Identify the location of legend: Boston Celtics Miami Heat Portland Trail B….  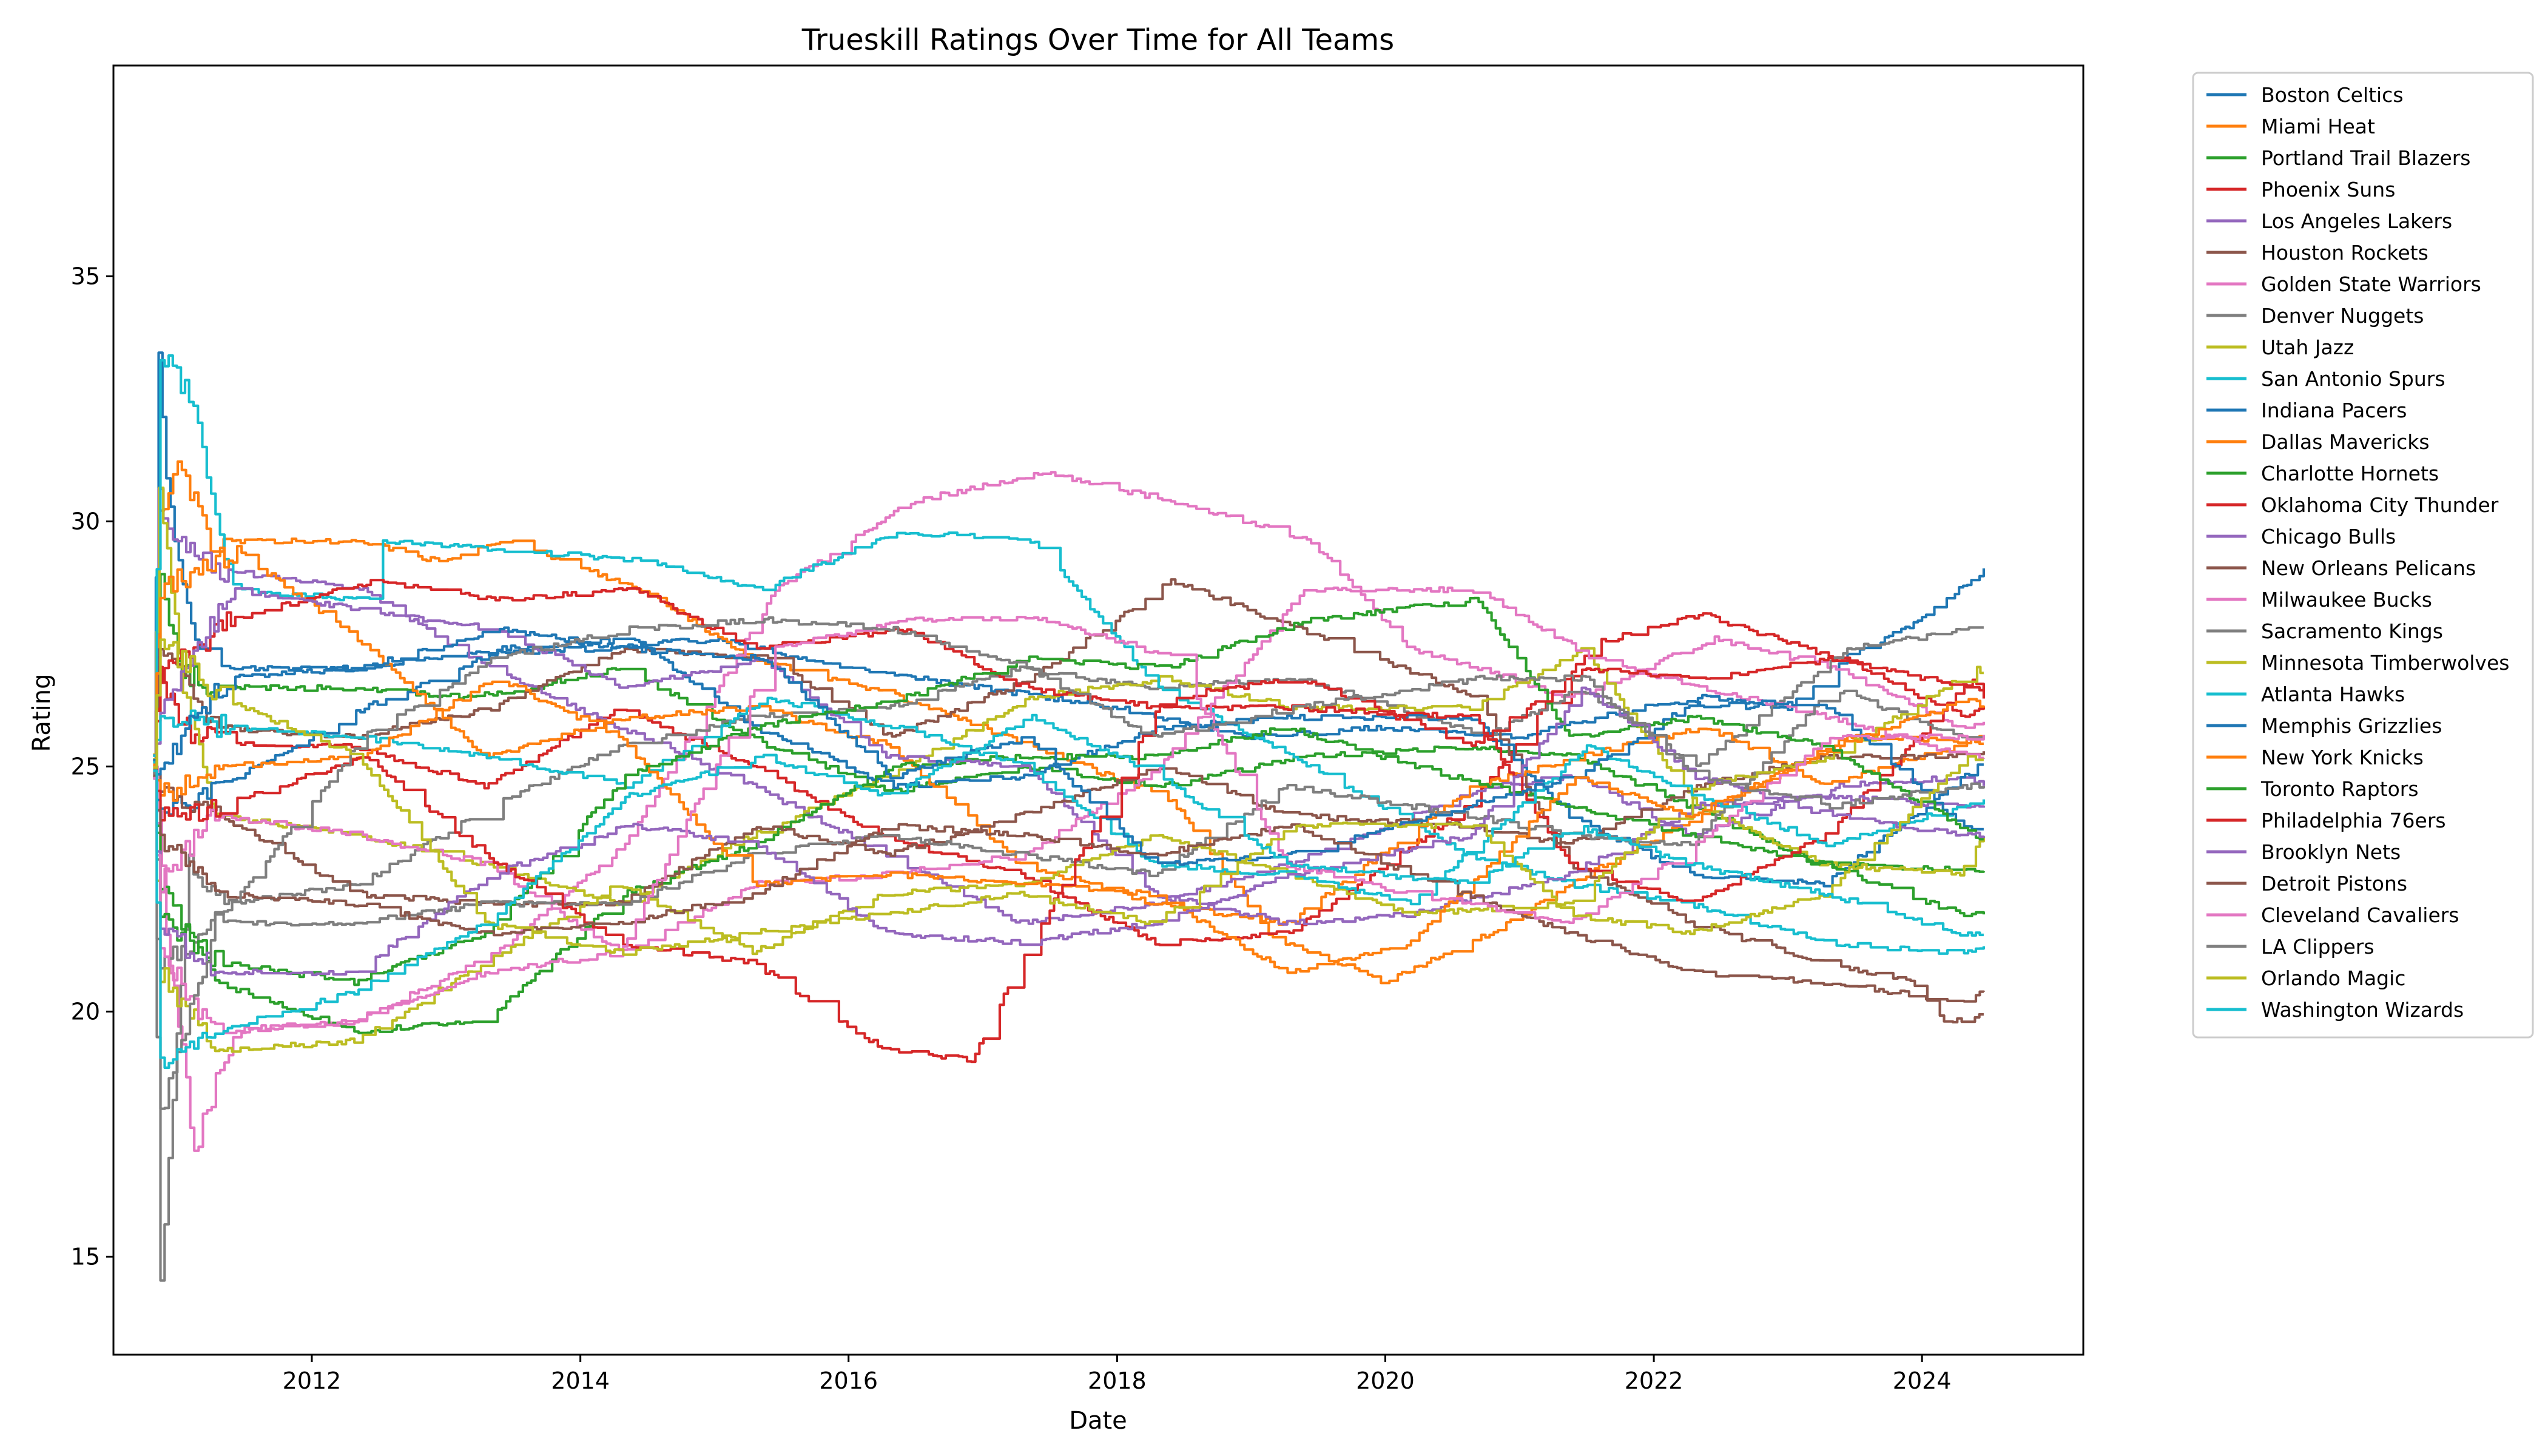
(2363, 555).